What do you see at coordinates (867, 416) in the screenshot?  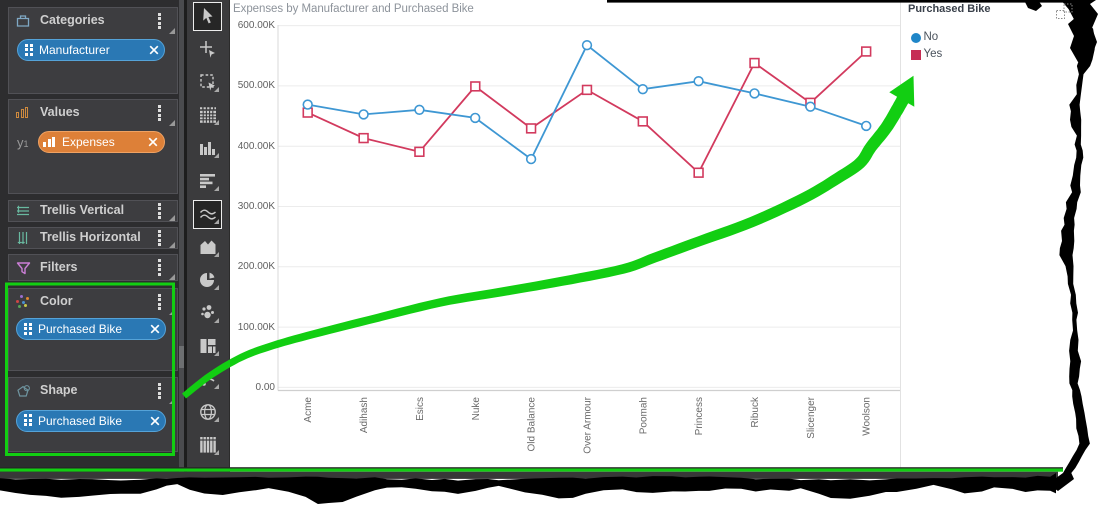 I see `svg-text: Woolson` at bounding box center [867, 416].